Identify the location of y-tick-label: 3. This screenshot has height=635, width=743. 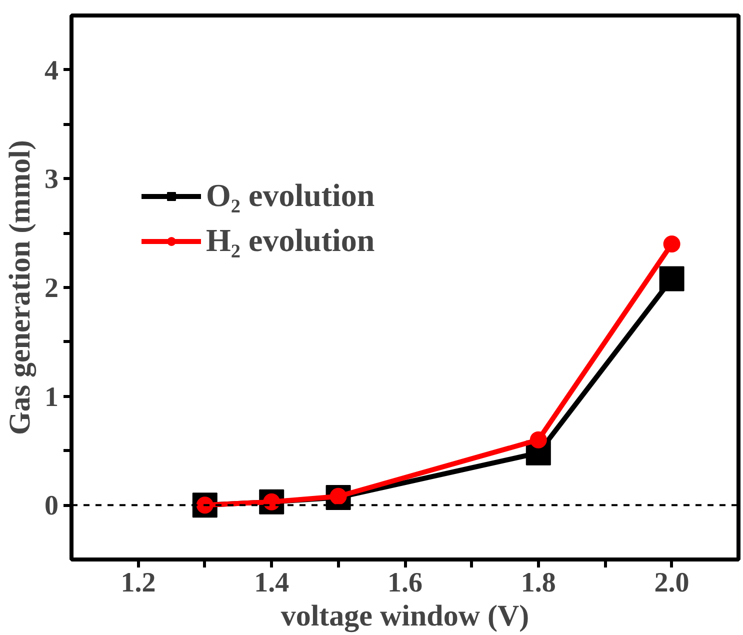
(51, 180).